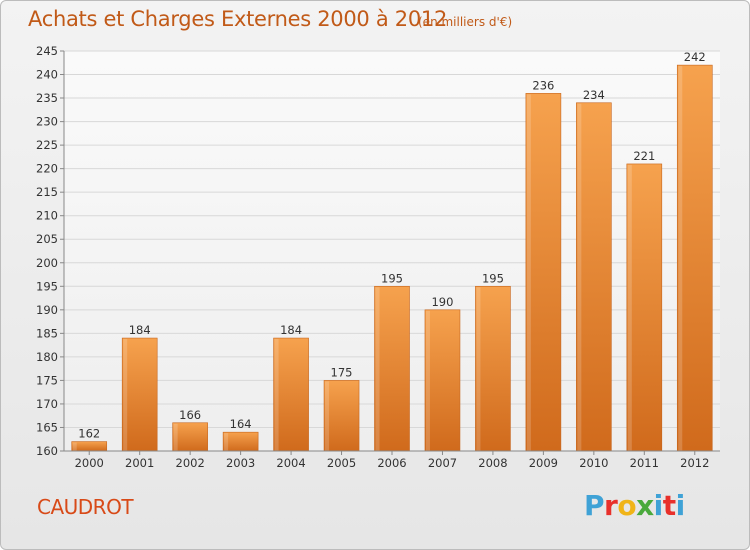  I want to click on y-tick-label: 225, so click(47, 145).